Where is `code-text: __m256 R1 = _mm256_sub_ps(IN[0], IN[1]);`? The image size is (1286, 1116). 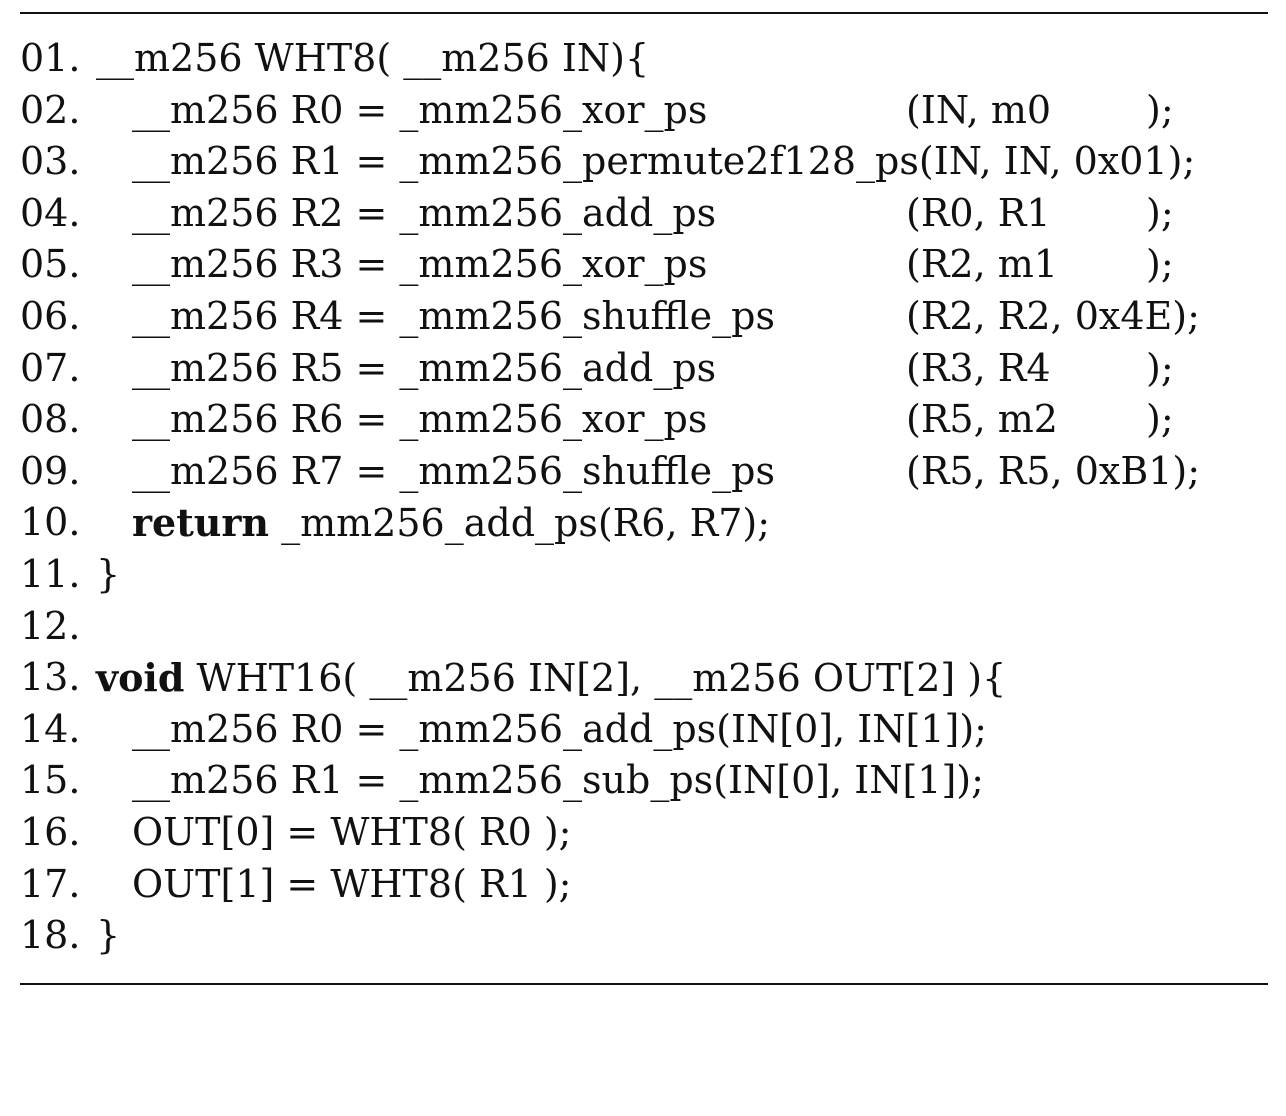
code-text: __m256 R1 = _mm256_sub_ps(IN[0], IN[1]); is located at coordinates (558, 780).